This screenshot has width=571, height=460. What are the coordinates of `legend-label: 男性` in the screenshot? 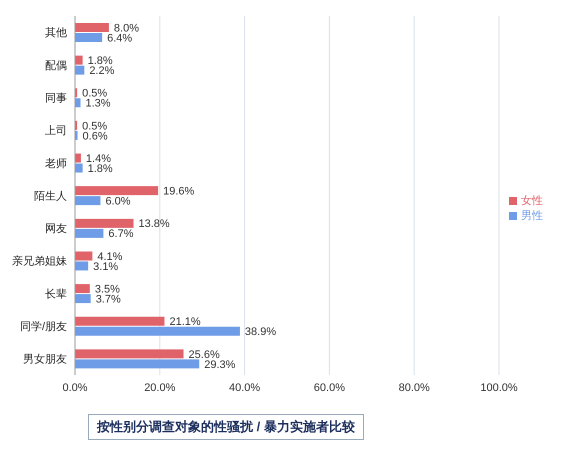 It's located at (532, 216).